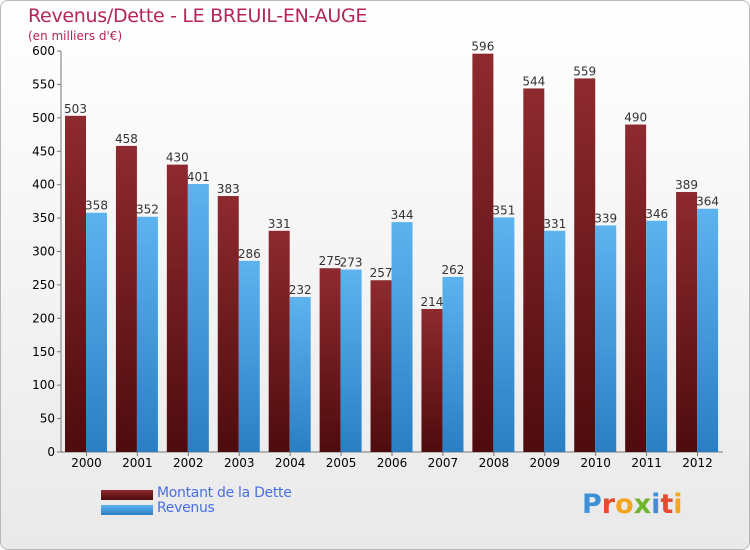 This screenshot has width=750, height=550. What do you see at coordinates (43, 151) in the screenshot?
I see `y-tick-label: 450` at bounding box center [43, 151].